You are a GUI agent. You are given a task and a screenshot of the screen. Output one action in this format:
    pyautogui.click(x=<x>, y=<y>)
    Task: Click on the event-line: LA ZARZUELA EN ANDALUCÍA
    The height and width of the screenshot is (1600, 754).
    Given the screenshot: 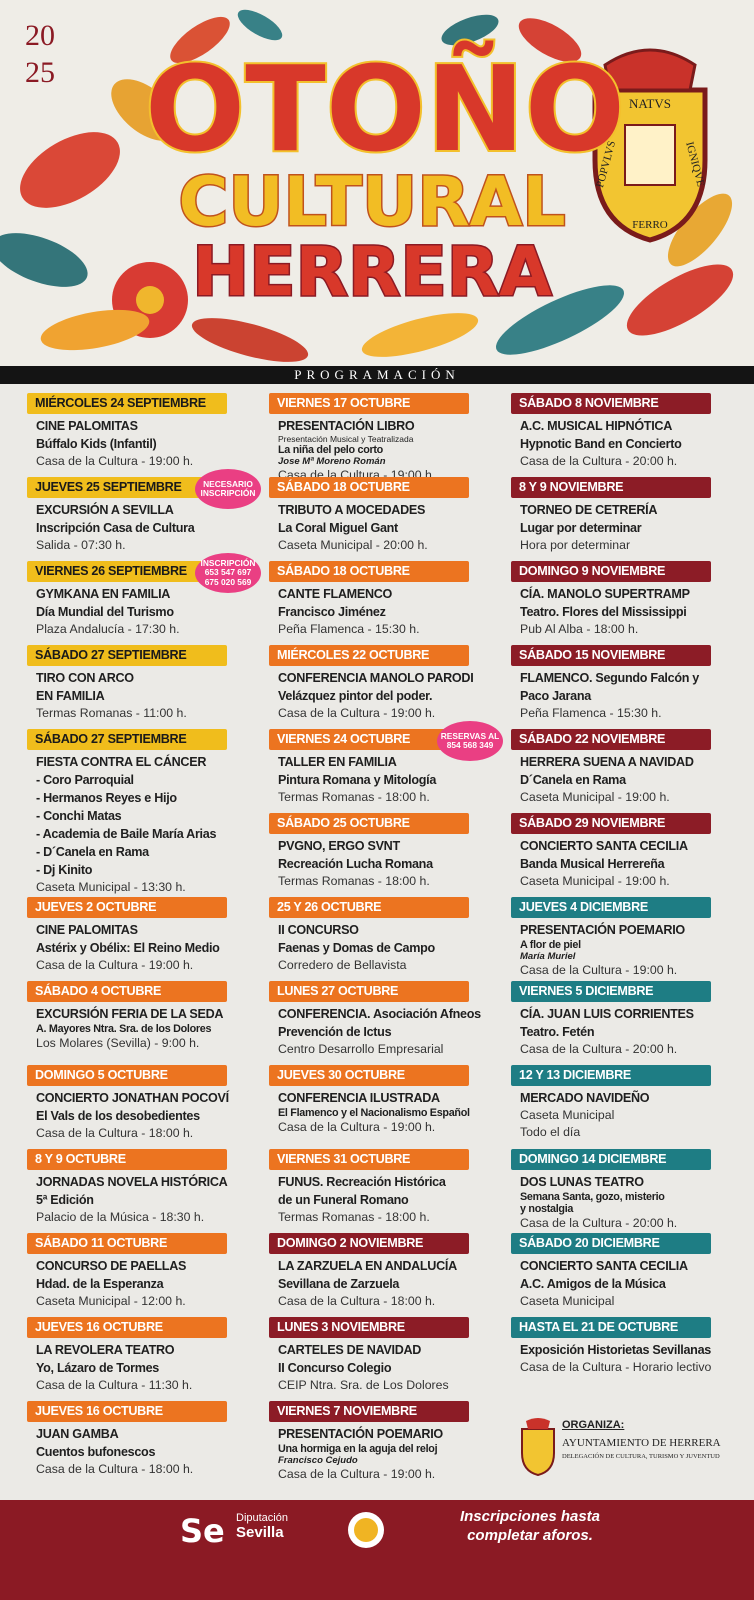 What is the action you would take?
    pyautogui.click(x=367, y=1266)
    